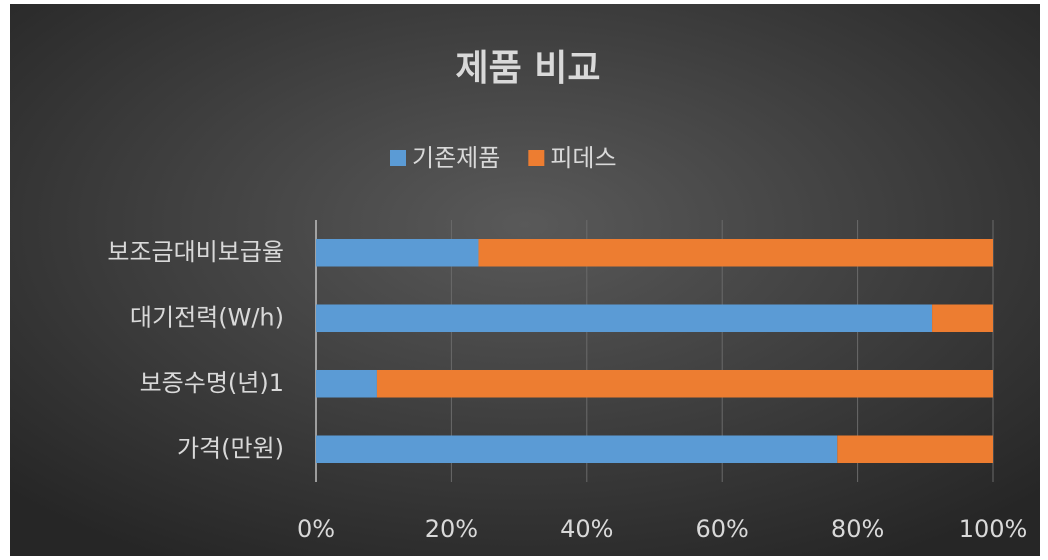  I want to click on x-tick-label: 40%, so click(586, 529).